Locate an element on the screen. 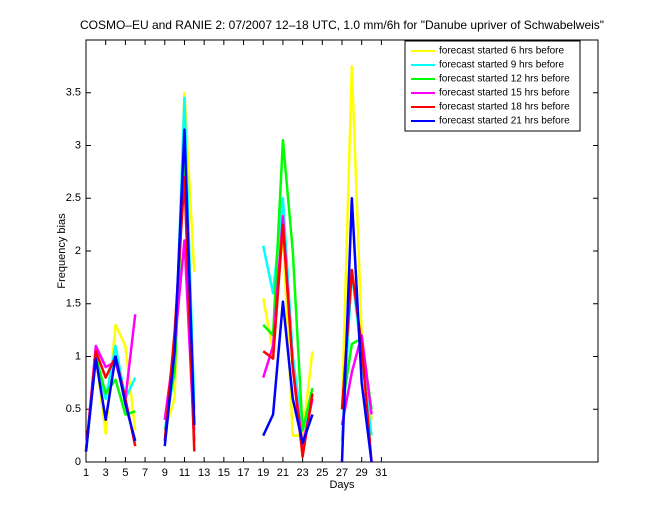 This screenshot has height=520, width=660. y-tick-label: 1 is located at coordinates (78, 356).